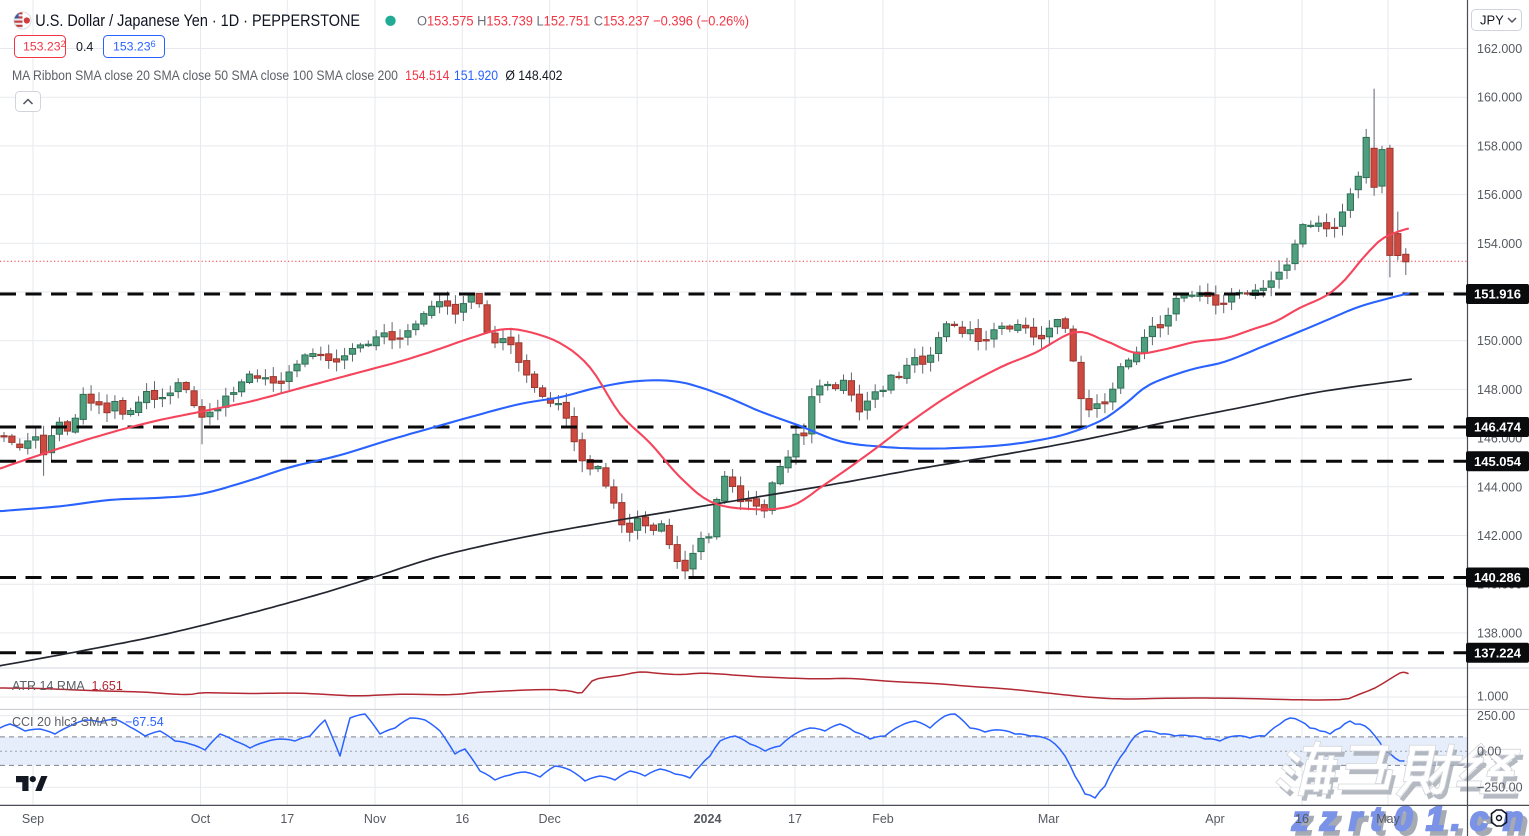 Image resolution: width=1529 pixels, height=836 pixels. What do you see at coordinates (1496, 716) in the screenshot?
I see `svg-text: 250.00` at bounding box center [1496, 716].